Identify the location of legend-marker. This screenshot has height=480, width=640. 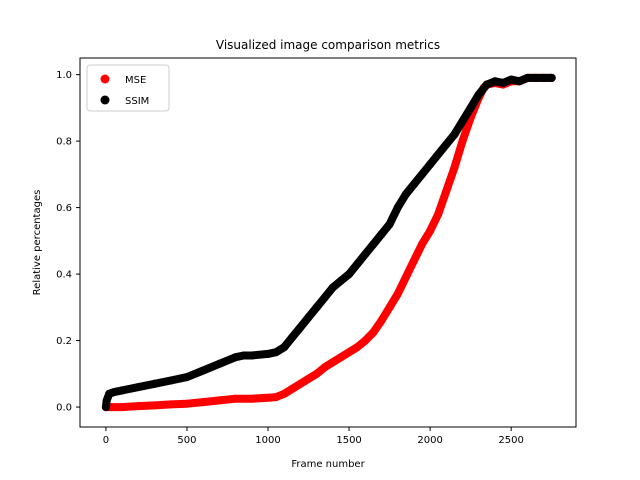
(105, 79).